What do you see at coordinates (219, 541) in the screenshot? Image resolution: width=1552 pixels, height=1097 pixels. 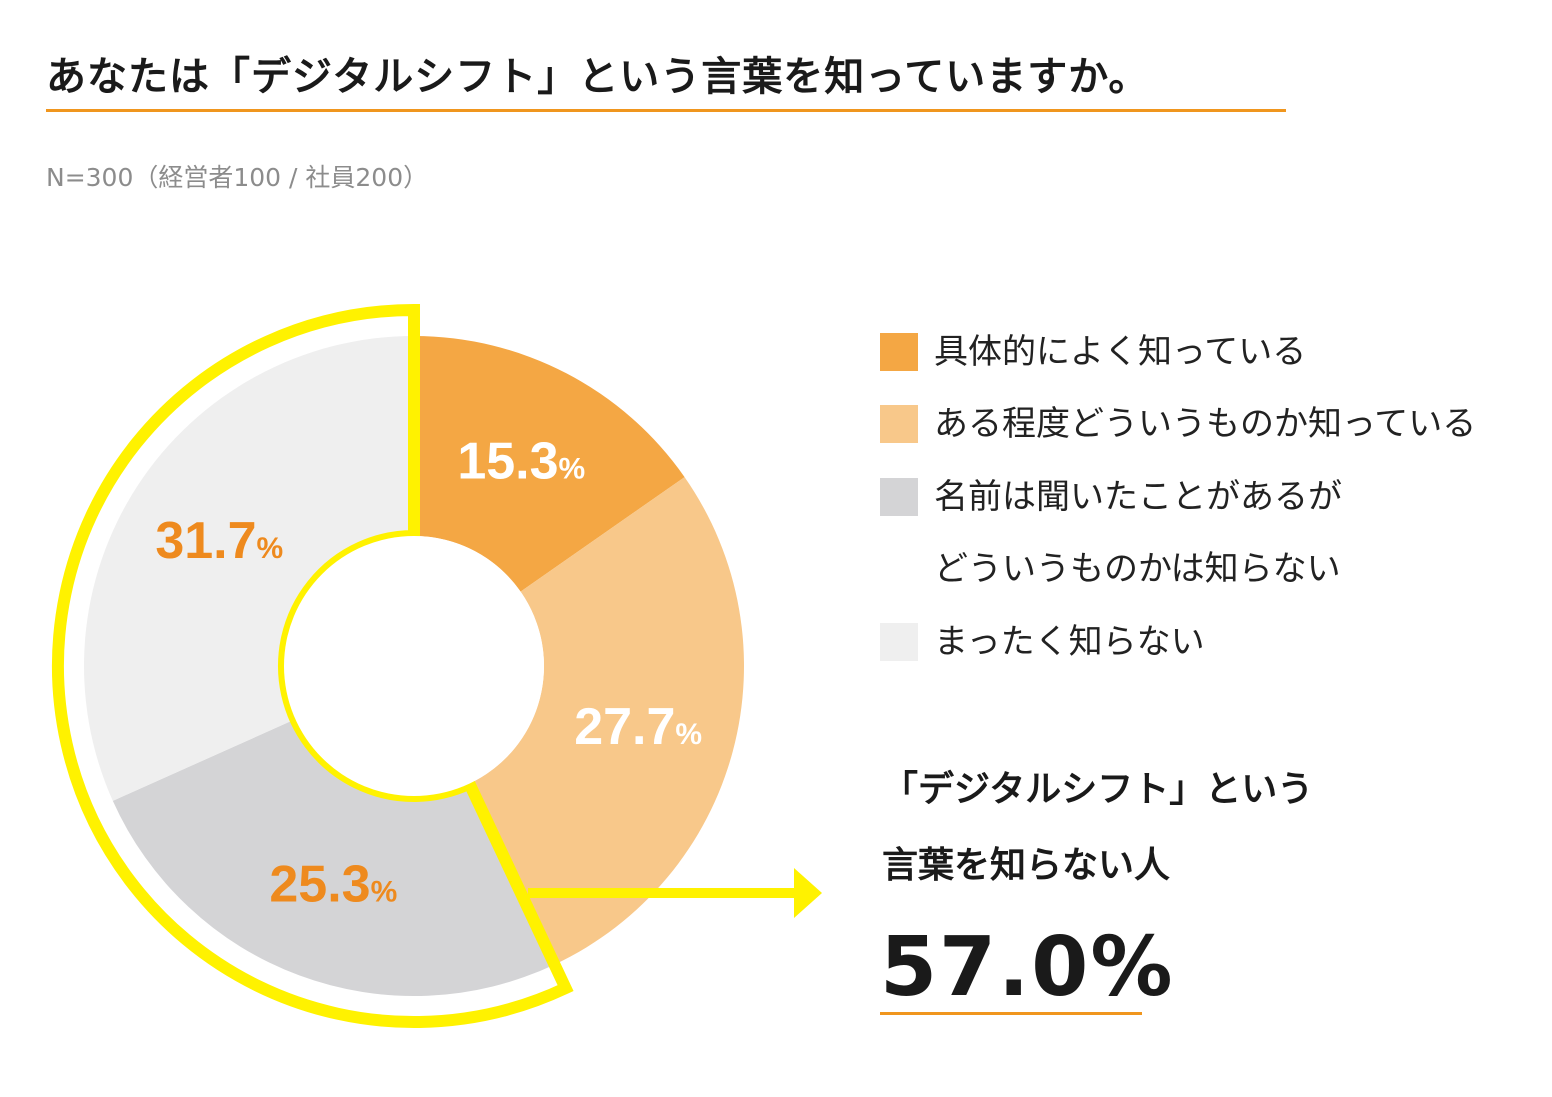 I see `data-label-not-known: 31.7%` at bounding box center [219, 541].